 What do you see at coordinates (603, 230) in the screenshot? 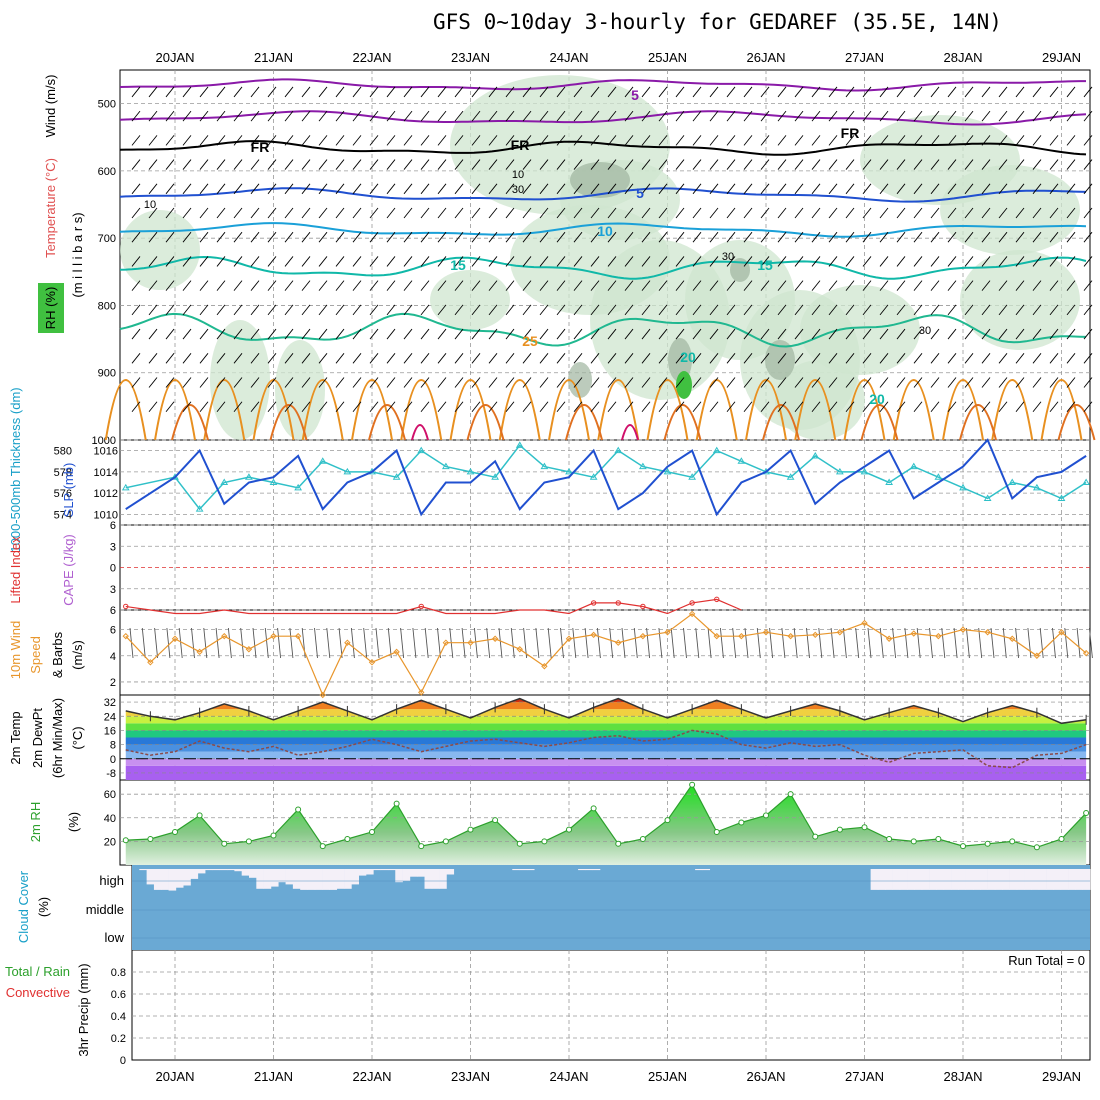
I see `isotherm-line` at bounding box center [603, 230].